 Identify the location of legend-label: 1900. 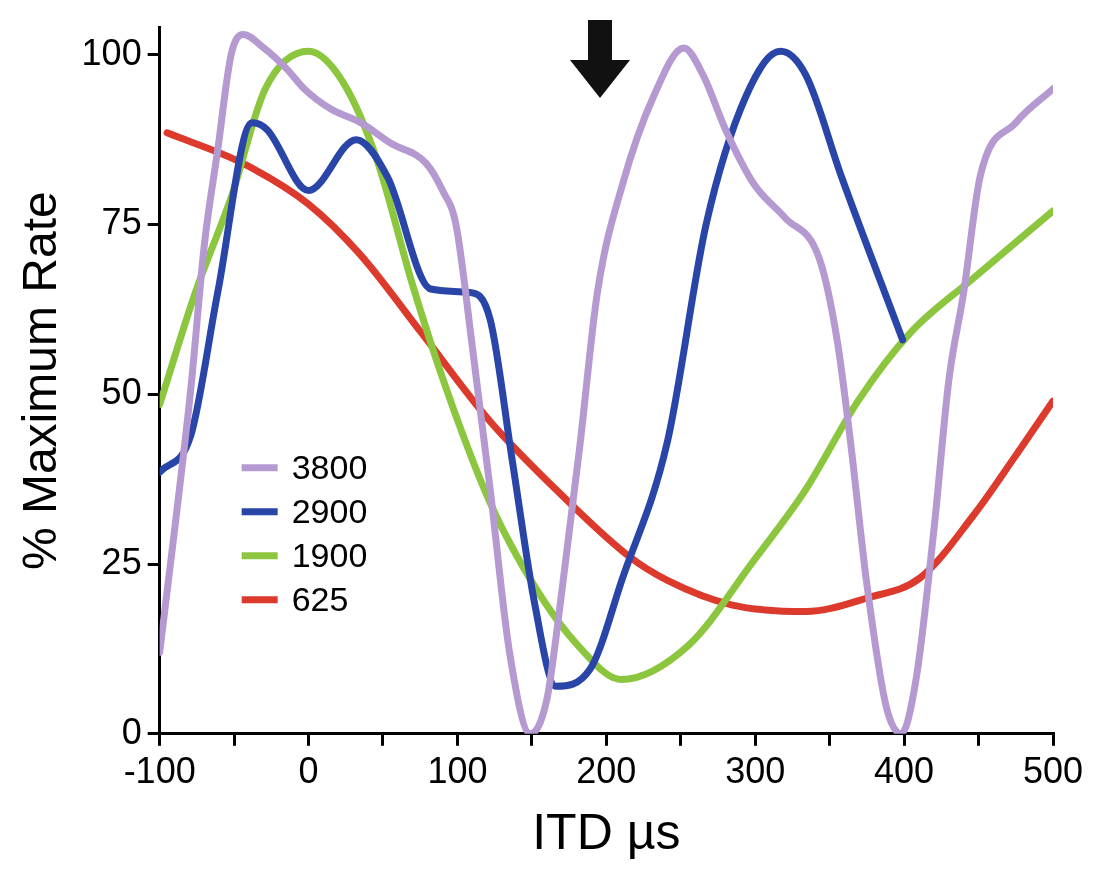
(329, 555).